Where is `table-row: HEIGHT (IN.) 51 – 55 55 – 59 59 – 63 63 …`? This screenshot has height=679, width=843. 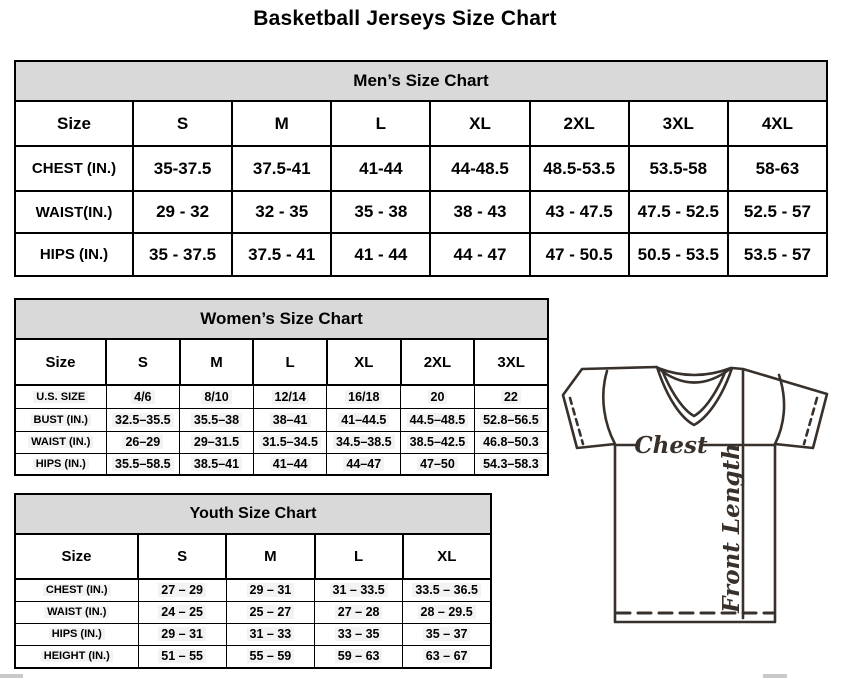
table-row: HEIGHT (IN.) 51 – 55 55 – 59 59 – 63 63 … is located at coordinates (253, 656).